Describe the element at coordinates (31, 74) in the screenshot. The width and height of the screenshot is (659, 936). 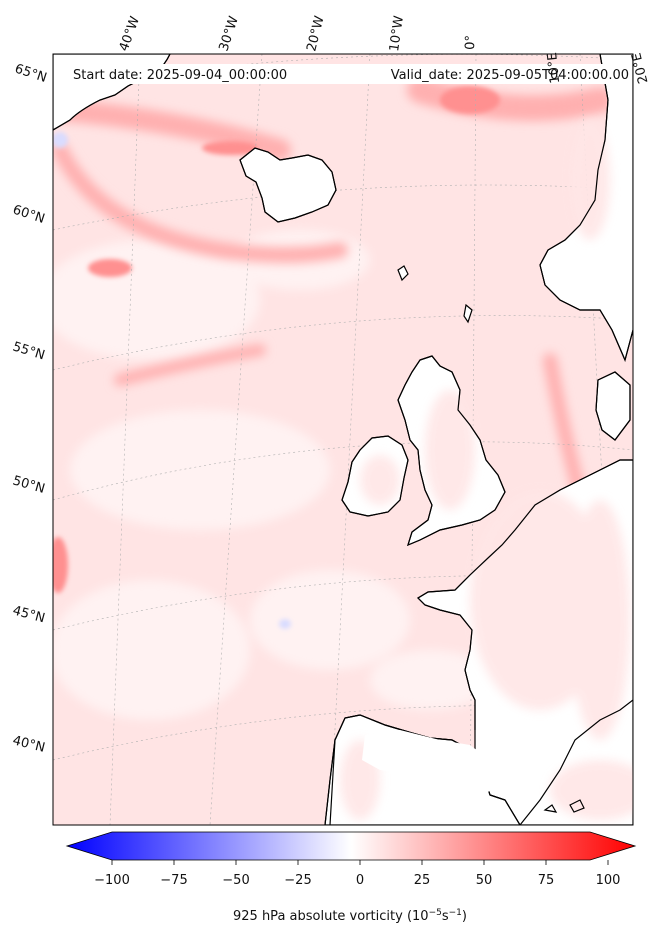
I see `lat-label: 65°N` at that location.